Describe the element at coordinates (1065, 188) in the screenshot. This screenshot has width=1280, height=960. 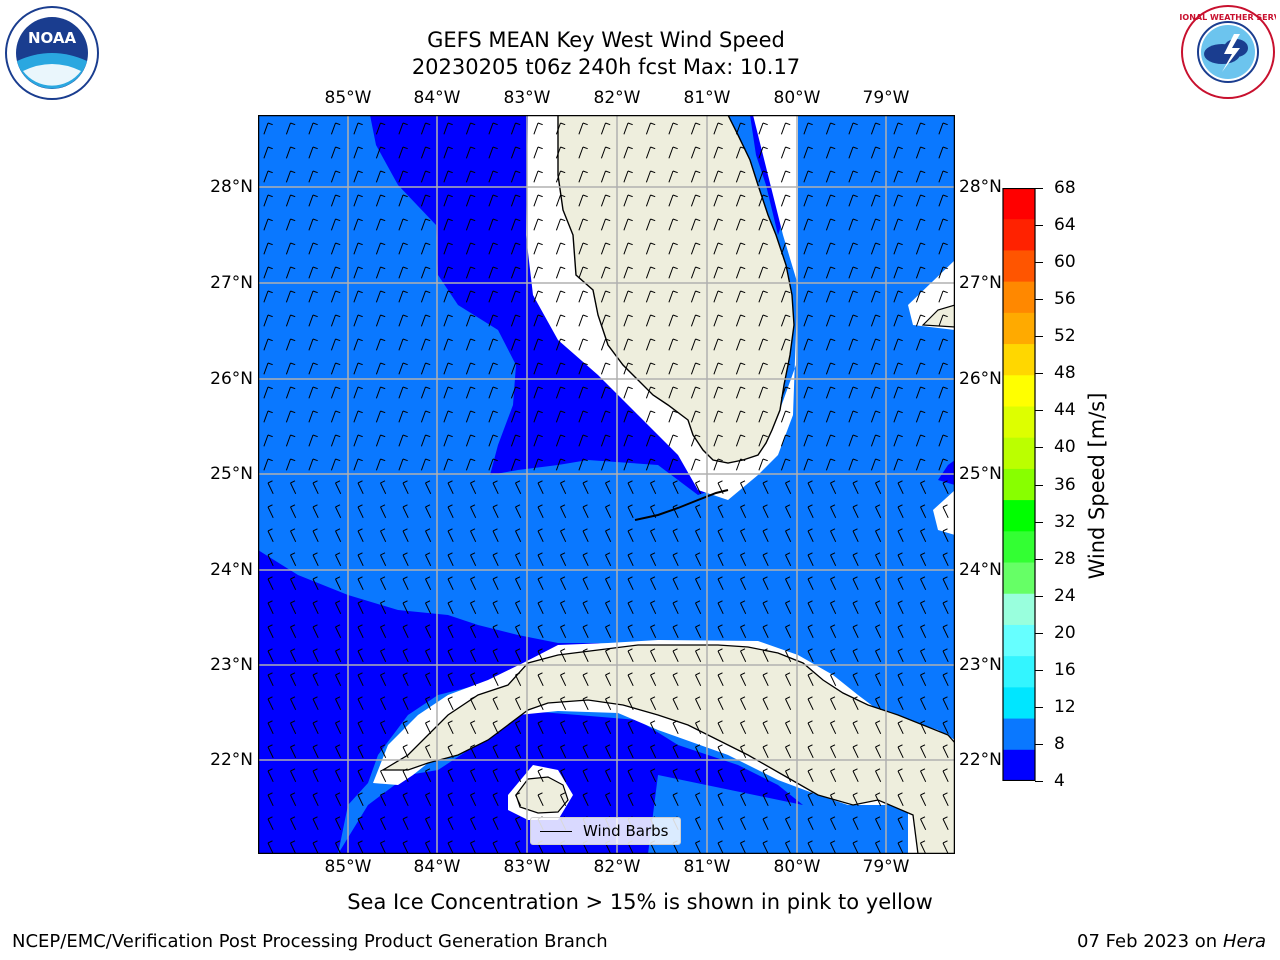
I see `colorbar-tick: 68` at that location.